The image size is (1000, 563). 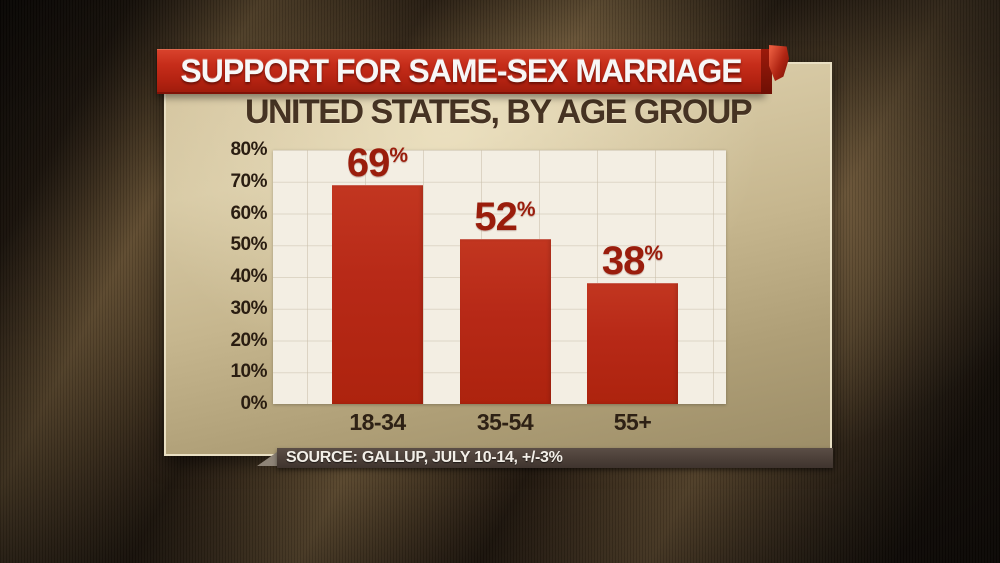 I want to click on ribbon-edge, so click(x=766, y=71).